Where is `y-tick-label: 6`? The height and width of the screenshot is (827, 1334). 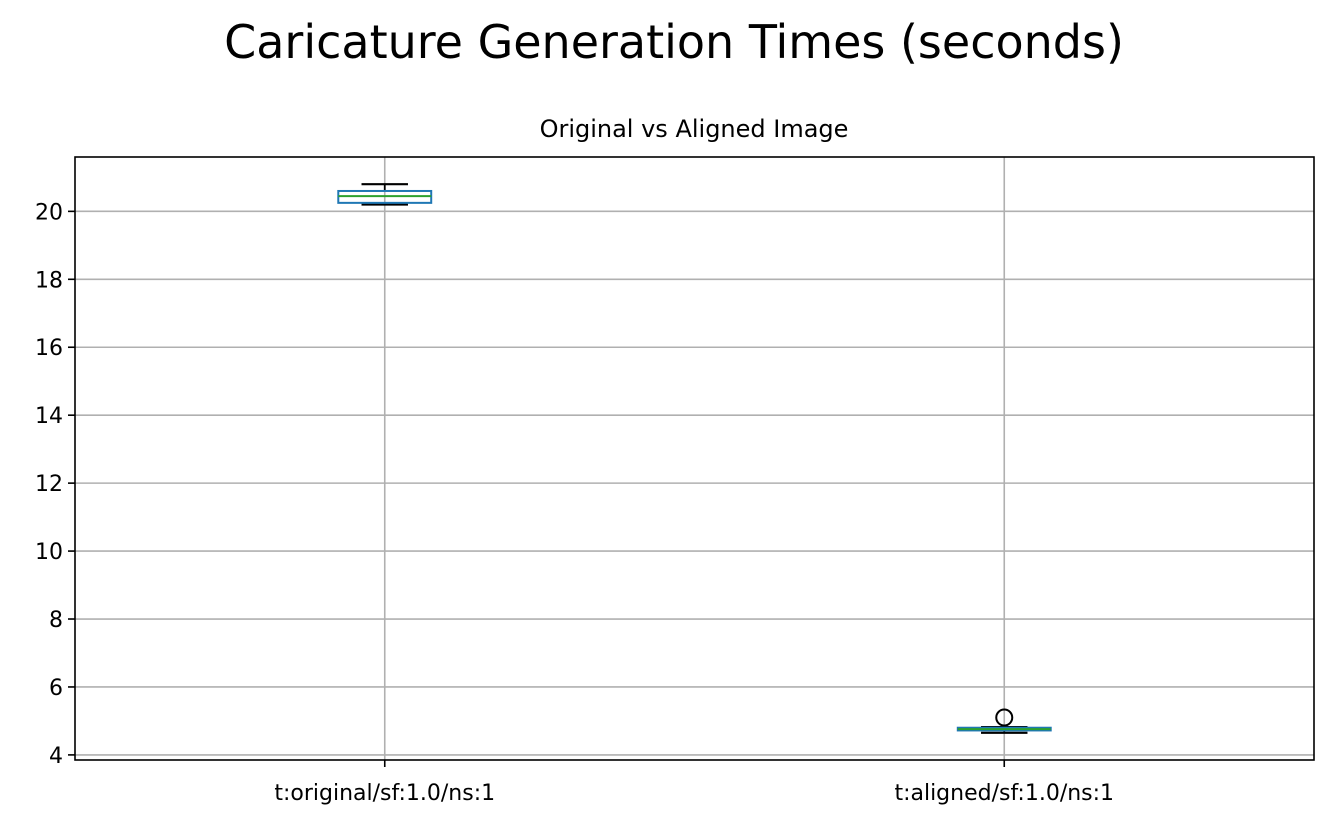 y-tick-label: 6 is located at coordinates (56, 688).